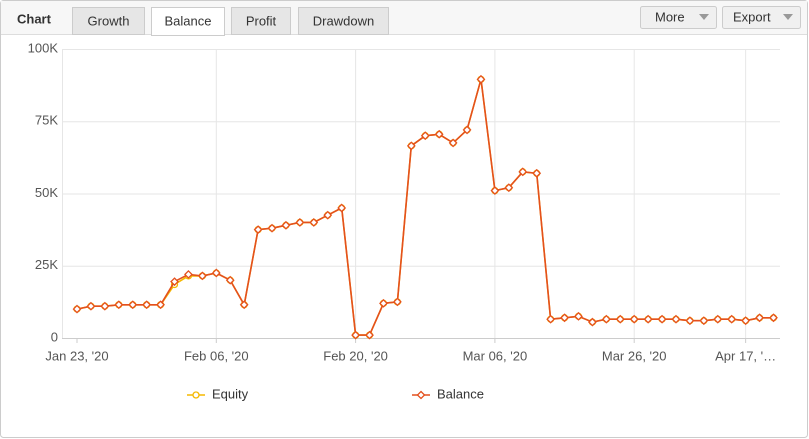 This screenshot has height=439, width=809. I want to click on more-button: More, so click(678, 17).